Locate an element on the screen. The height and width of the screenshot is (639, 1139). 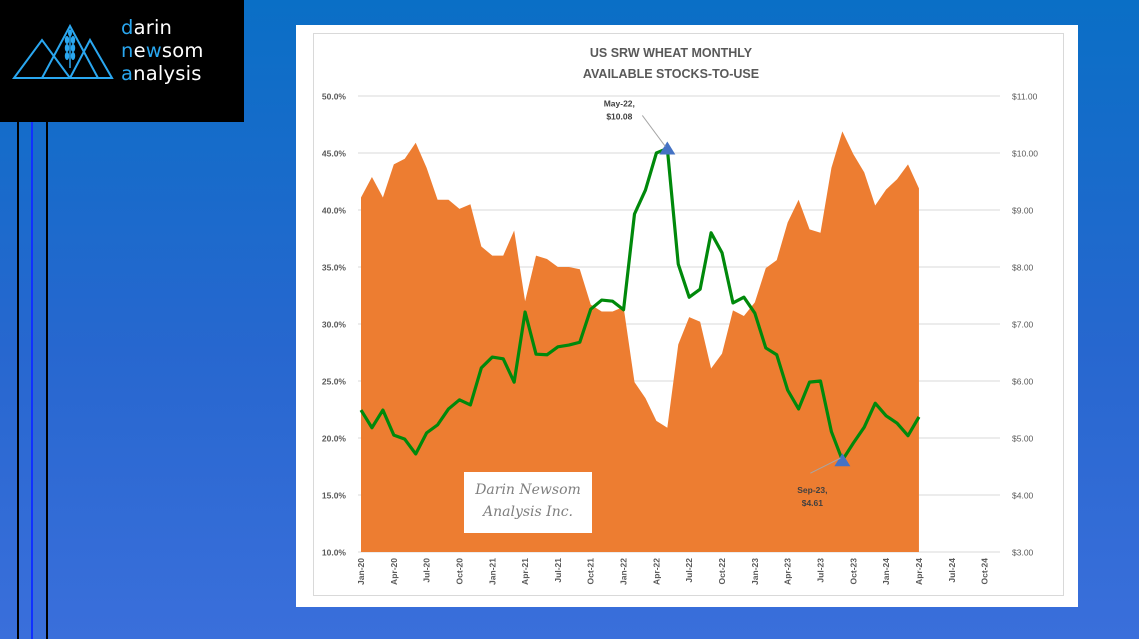
wheat-mountains-icon is located at coordinates (63, 51).